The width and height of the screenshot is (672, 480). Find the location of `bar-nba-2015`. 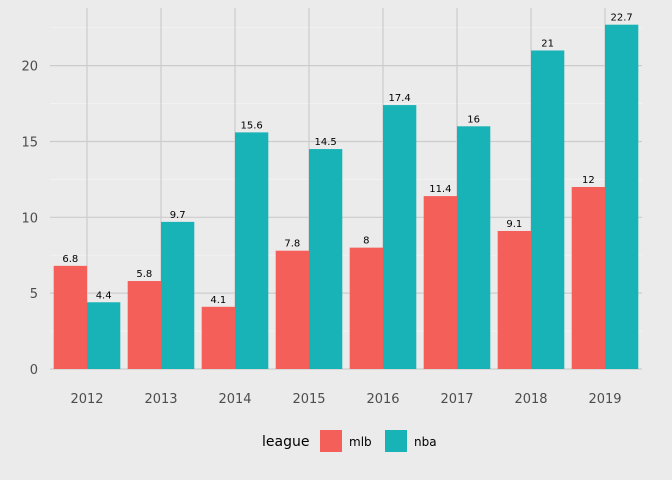

bar-nba-2015 is located at coordinates (326, 259).